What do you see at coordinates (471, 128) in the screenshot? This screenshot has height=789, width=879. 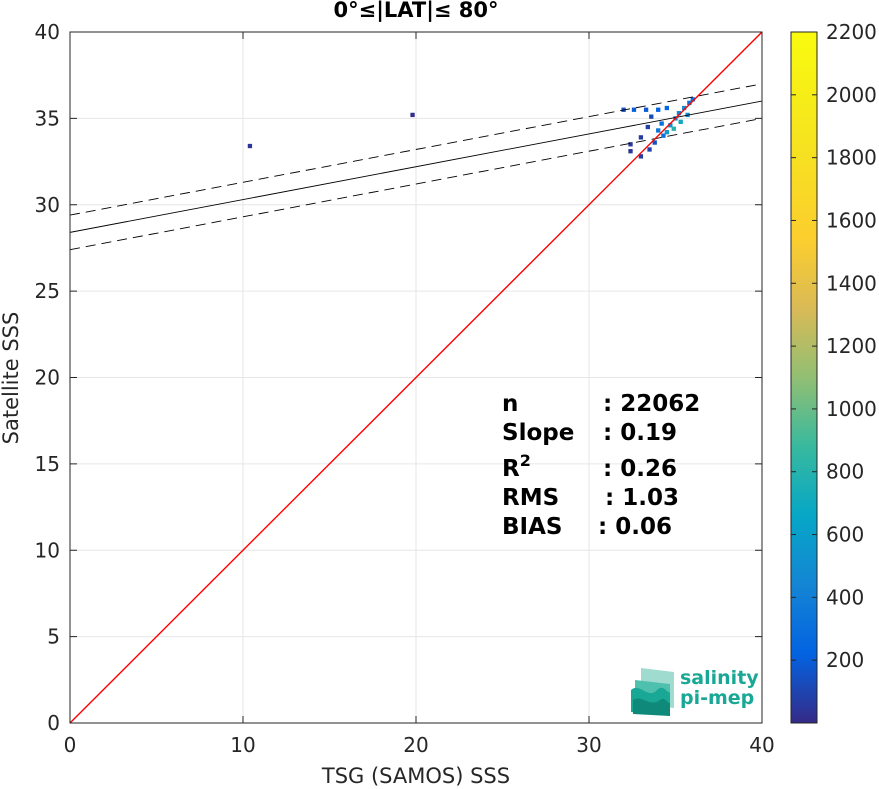 I see `density-cells` at bounding box center [471, 128].